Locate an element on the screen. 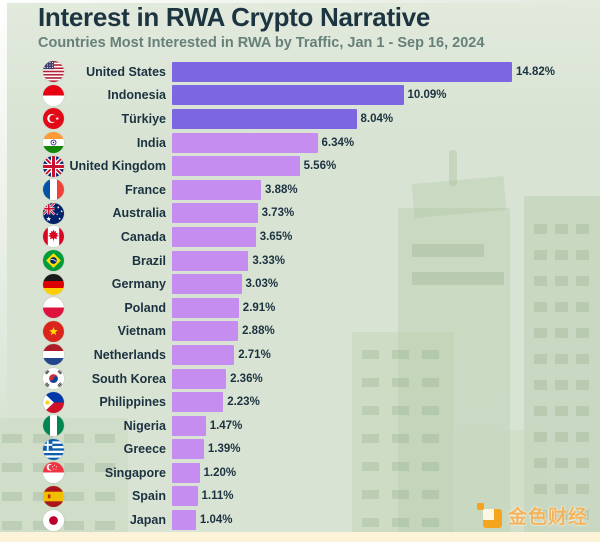 This screenshot has height=542, width=600. brand-watermark: 金色财经 is located at coordinates (532, 515).